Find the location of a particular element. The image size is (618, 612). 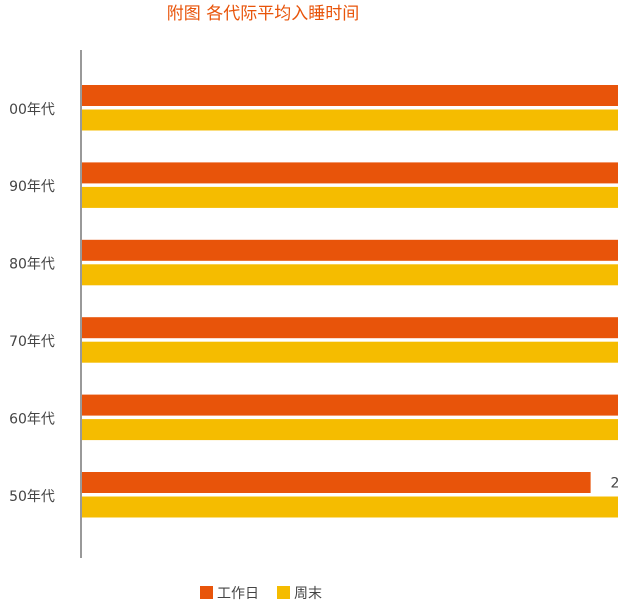

category-label: 90年代 is located at coordinates (32, 187).